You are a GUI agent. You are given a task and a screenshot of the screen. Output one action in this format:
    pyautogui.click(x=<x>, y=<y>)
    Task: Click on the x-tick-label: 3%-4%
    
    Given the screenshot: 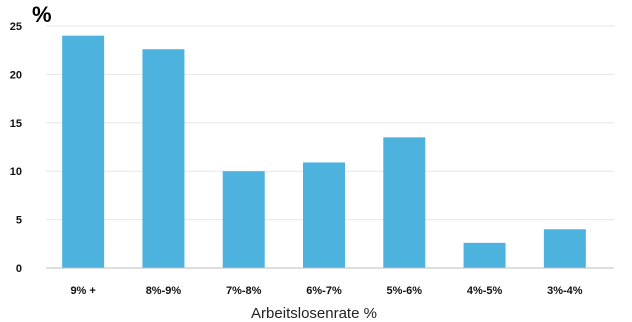 What is the action you would take?
    pyautogui.click(x=565, y=291)
    